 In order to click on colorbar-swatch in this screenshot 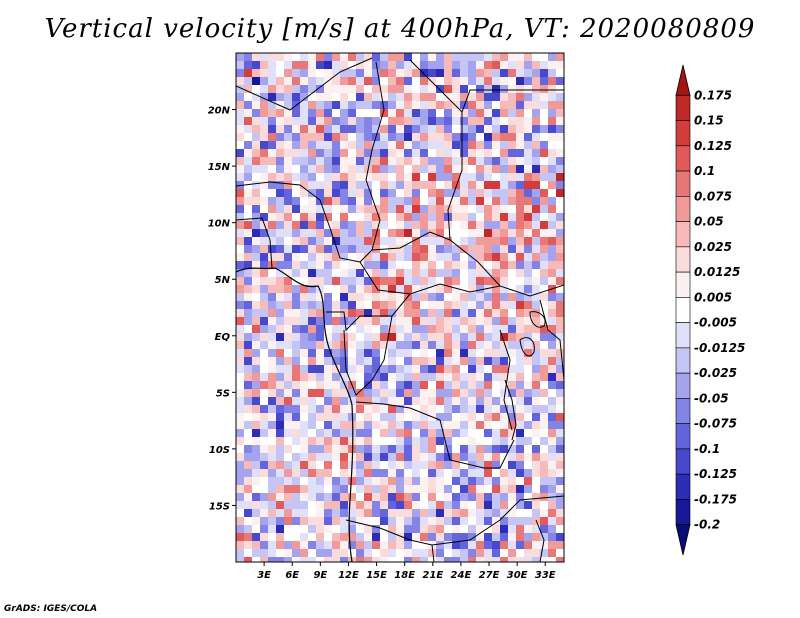, I will do `click(683, 385)`.